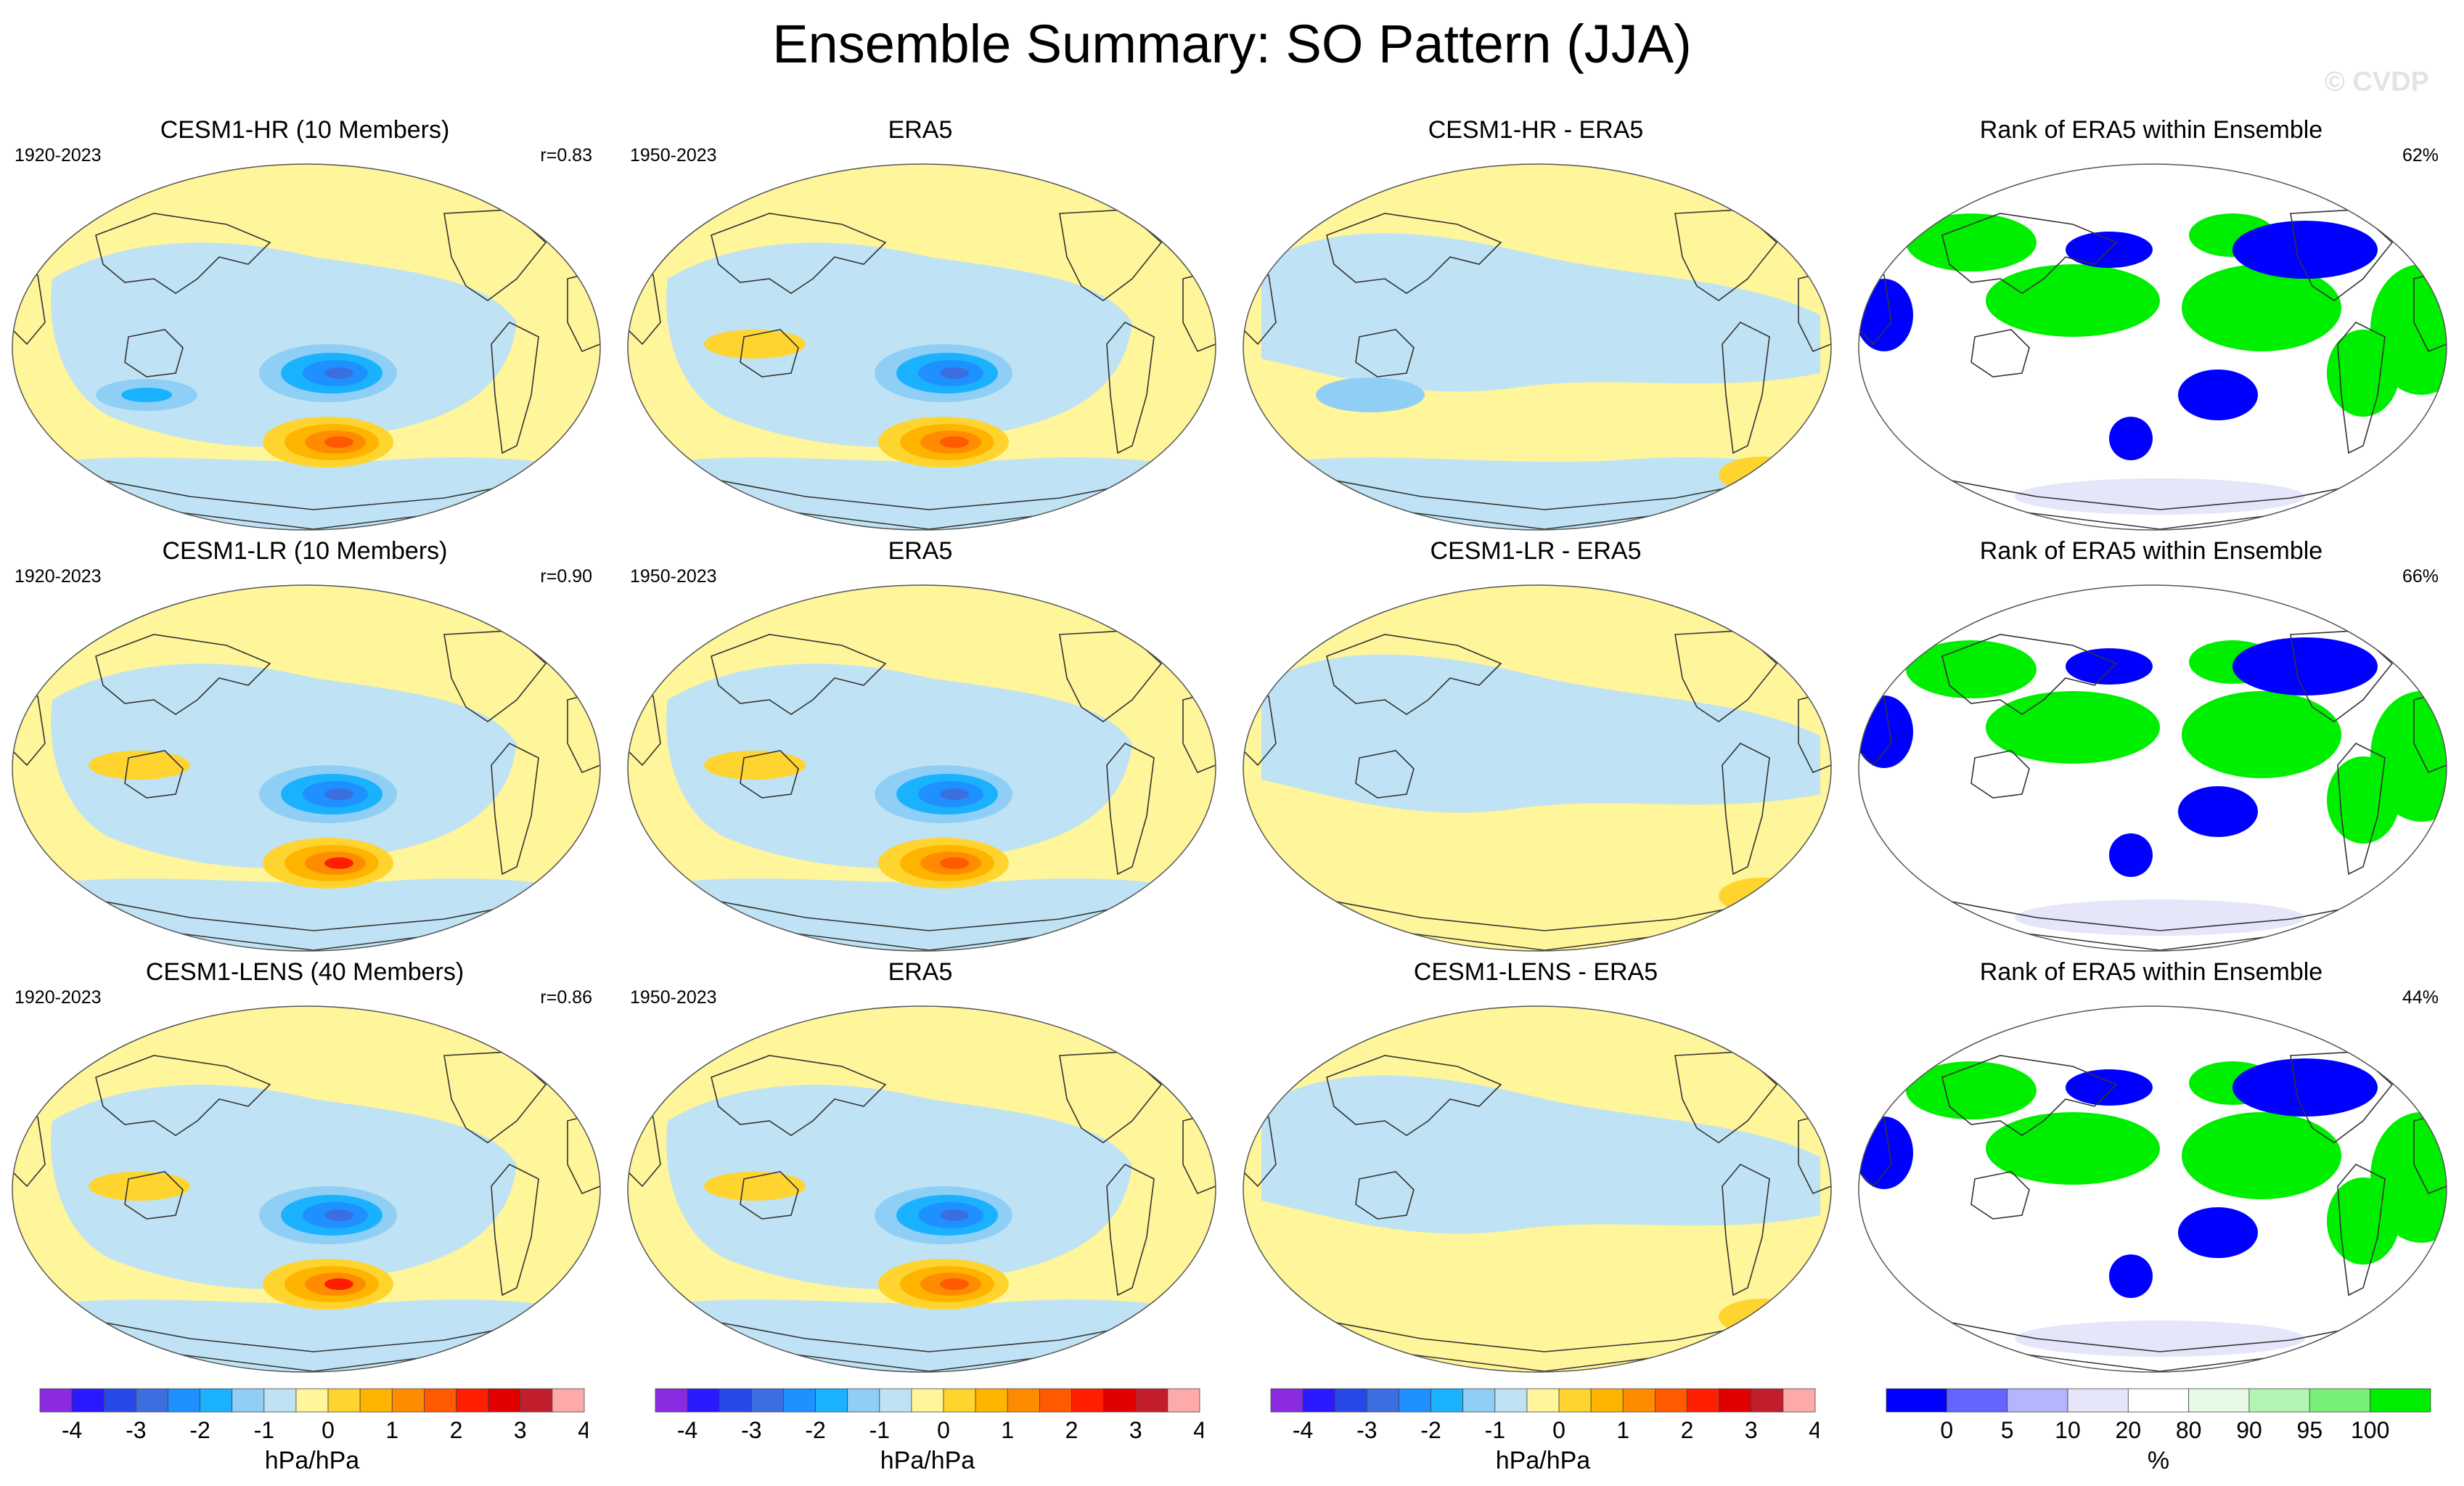 The height and width of the screenshot is (1486, 2464). I want to click on panel-period: 1950-2023, so click(673, 156).